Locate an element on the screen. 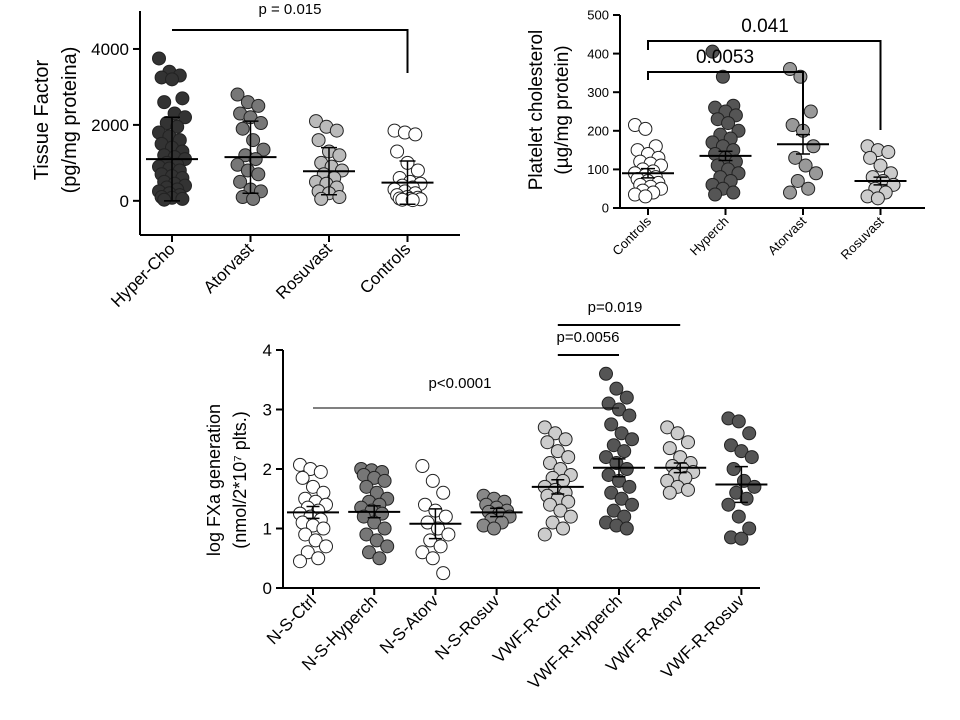  y-axis-label: log FXa generation is located at coordinates (214, 480).